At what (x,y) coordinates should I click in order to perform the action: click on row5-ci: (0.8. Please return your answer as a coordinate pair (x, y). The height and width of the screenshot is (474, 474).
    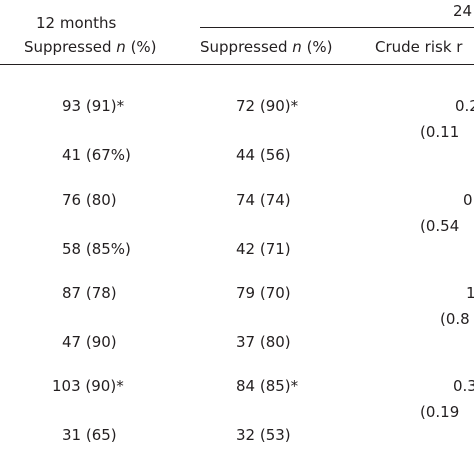
    Looking at the image, I should click on (455, 319).